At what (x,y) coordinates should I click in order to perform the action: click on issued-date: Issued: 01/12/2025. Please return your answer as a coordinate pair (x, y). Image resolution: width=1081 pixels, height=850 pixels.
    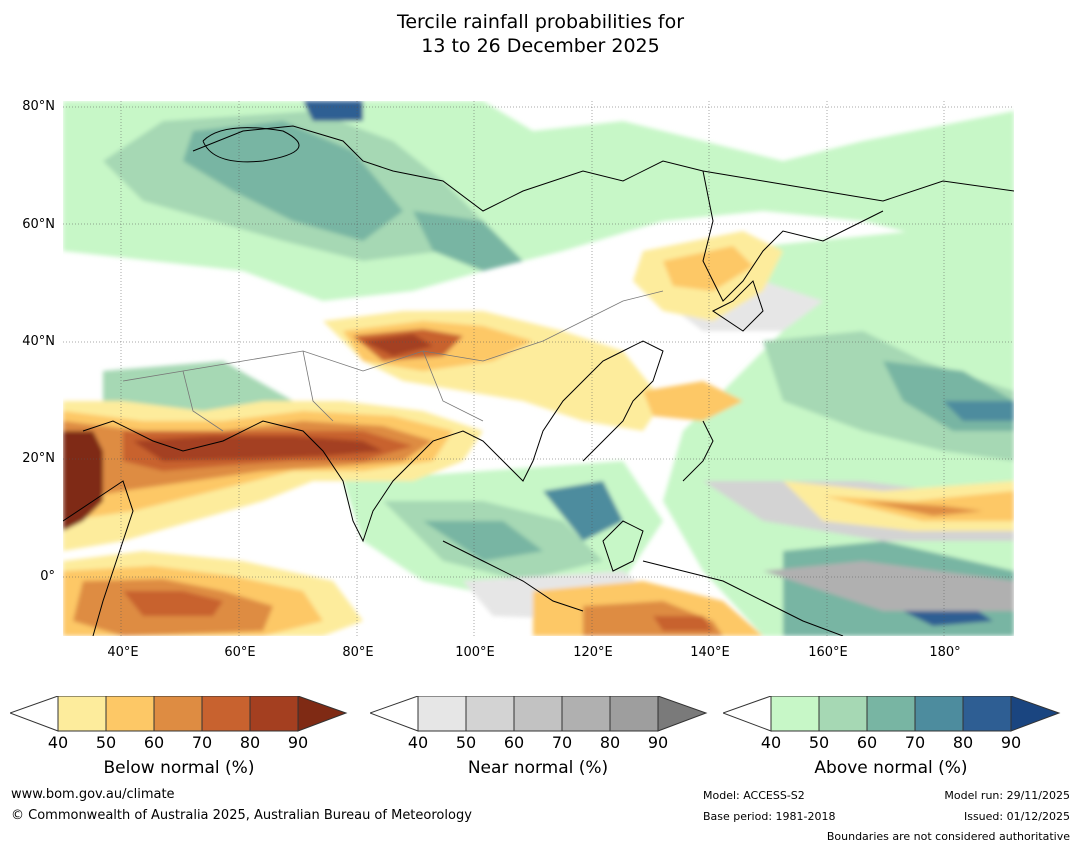
    Looking at the image, I should click on (1016, 816).